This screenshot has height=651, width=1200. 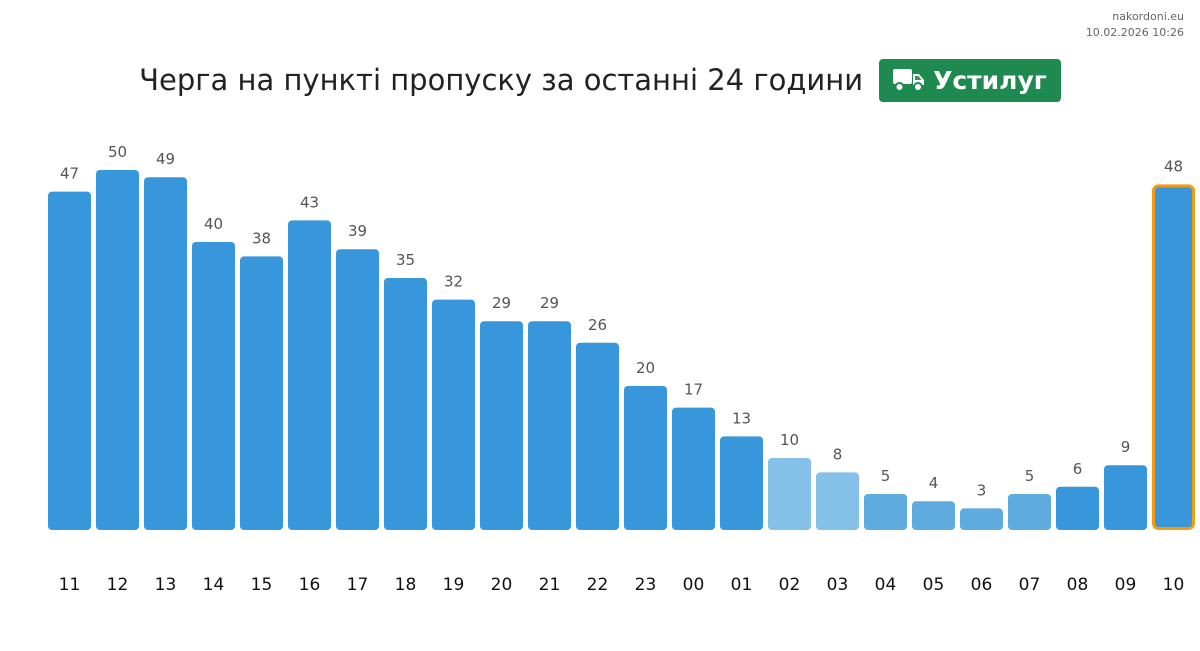 I want to click on value-label-17: 39, so click(x=357, y=231).